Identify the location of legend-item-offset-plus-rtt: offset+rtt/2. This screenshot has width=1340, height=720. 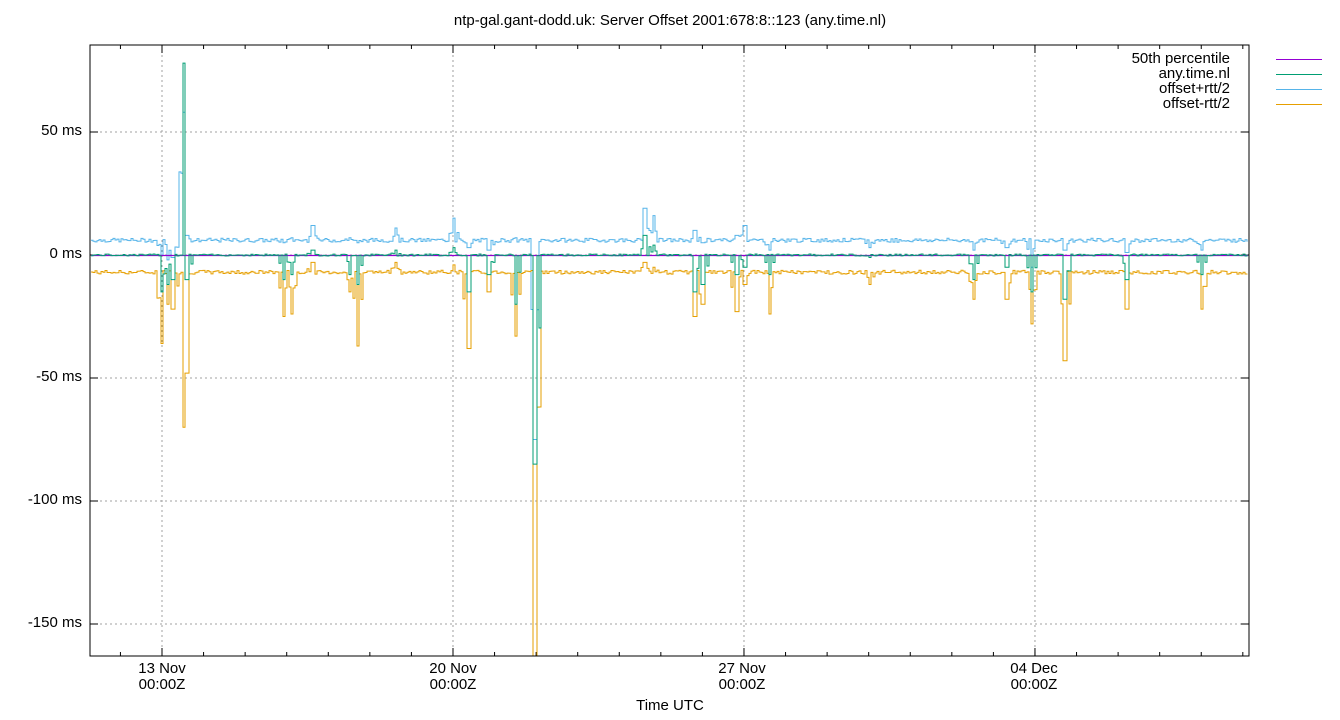
(1227, 88).